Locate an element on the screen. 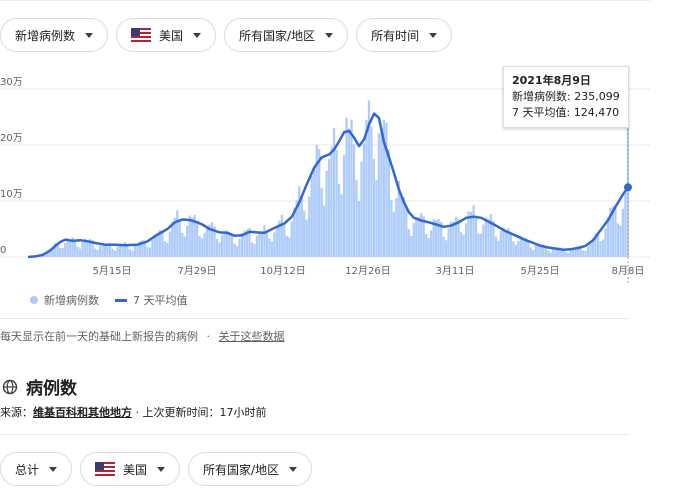 This screenshot has width=700, height=500. legend-bars-label: 新增病例数 is located at coordinates (71, 300).